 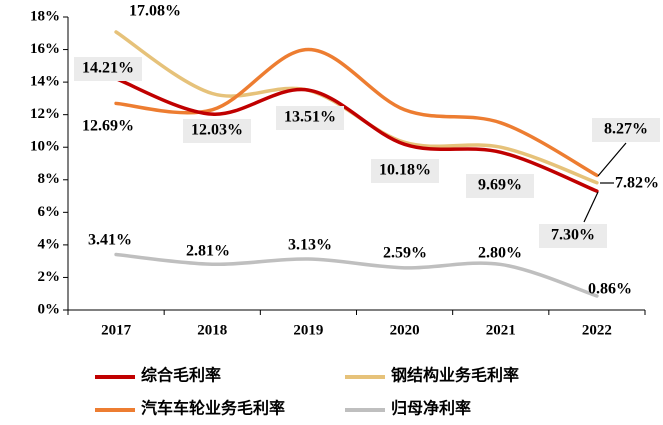 I want to click on data-label: 2.59%, so click(x=405, y=253).